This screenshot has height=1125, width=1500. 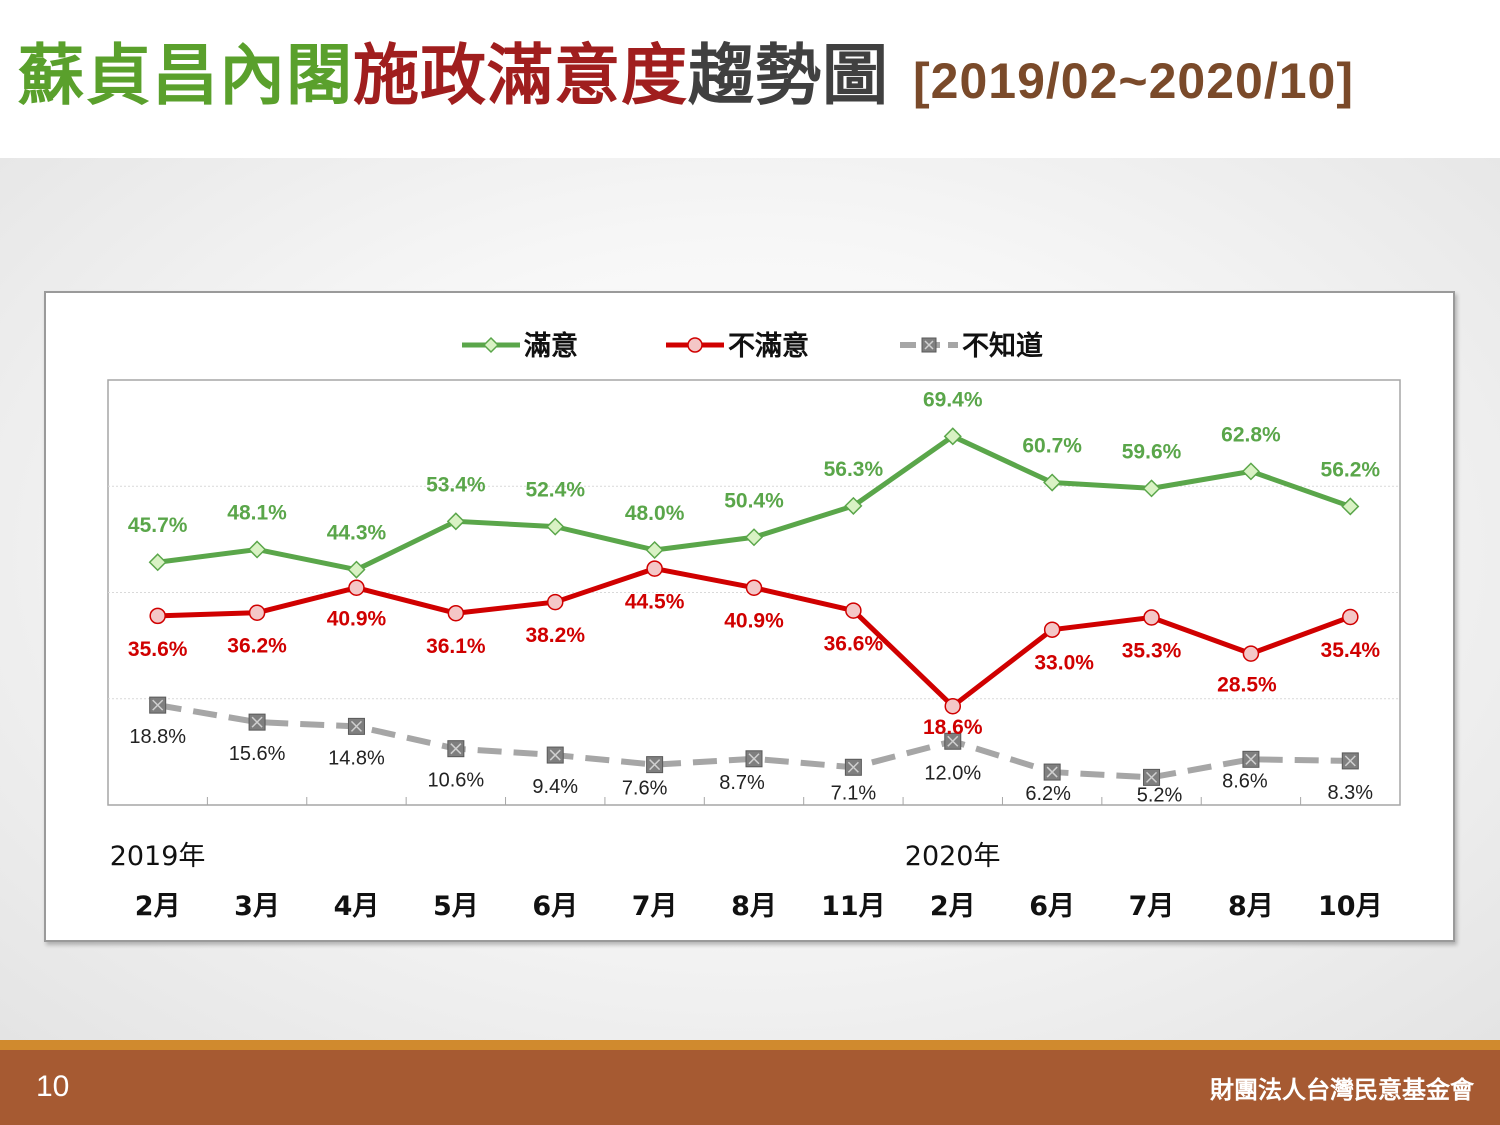 What do you see at coordinates (1048, 794) in the screenshot?
I see `data-label-unknown: 6.2%` at bounding box center [1048, 794].